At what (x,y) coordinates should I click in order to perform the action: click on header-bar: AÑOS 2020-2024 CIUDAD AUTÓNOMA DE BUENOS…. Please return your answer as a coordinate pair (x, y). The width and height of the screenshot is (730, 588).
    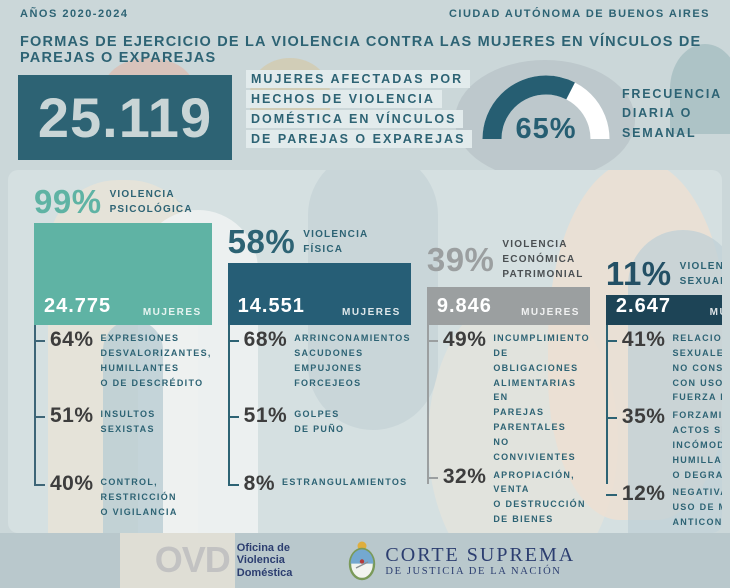
    Looking at the image, I should click on (365, 14).